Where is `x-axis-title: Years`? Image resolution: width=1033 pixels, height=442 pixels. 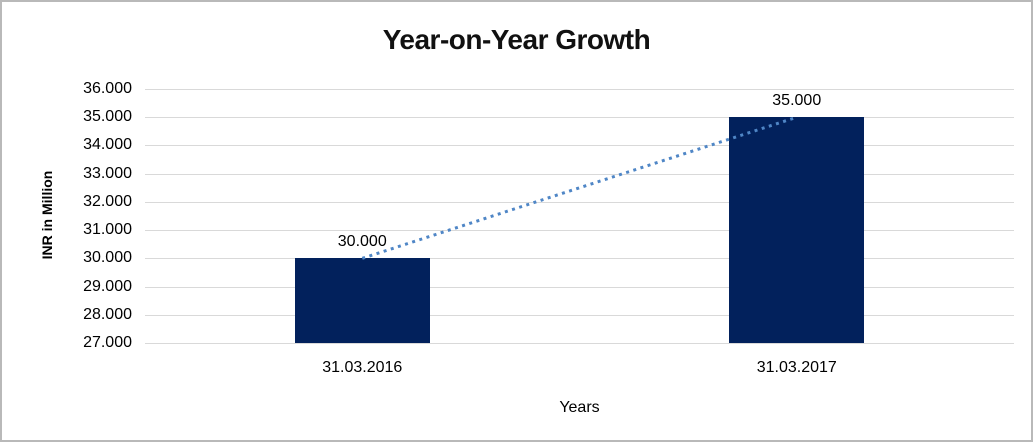 x-axis-title: Years is located at coordinates (579, 407).